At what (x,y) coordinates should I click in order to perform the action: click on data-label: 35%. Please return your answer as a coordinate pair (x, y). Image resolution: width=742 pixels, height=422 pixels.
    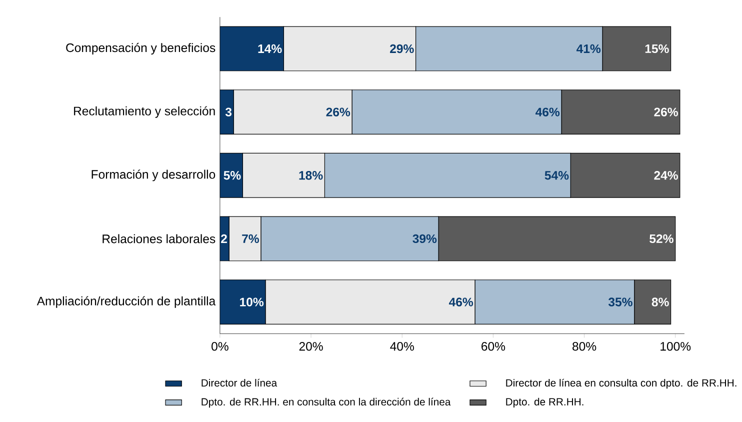
    Looking at the image, I should click on (620, 302).